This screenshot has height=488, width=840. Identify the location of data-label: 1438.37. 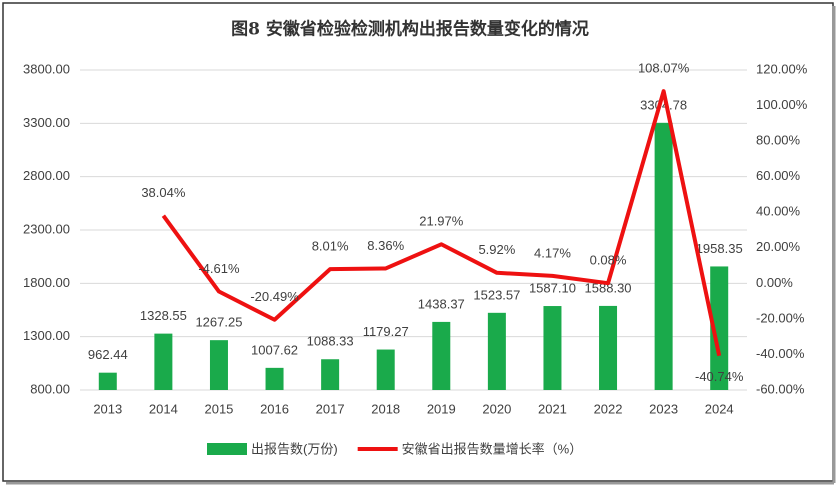
(441, 303).